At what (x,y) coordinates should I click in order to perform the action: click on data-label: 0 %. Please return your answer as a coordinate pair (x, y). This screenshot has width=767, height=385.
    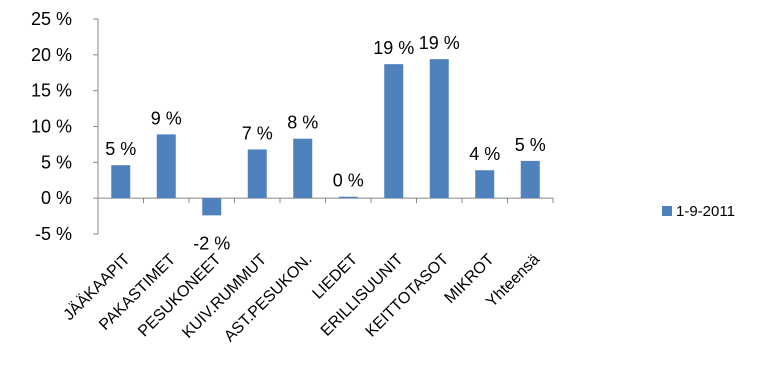
    Looking at the image, I should click on (348, 181).